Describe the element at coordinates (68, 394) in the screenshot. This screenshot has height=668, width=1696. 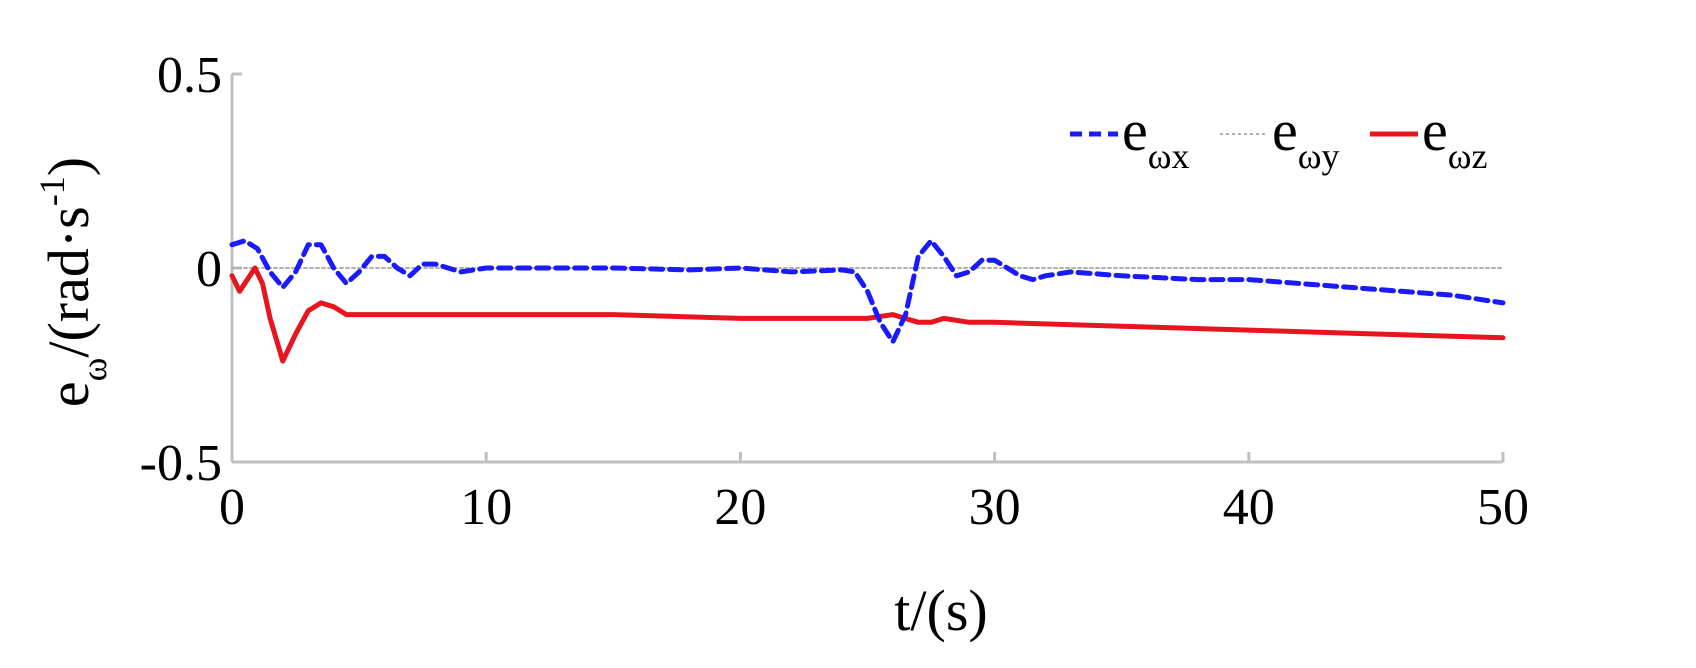
I see `y-axis-label-main: e` at that location.